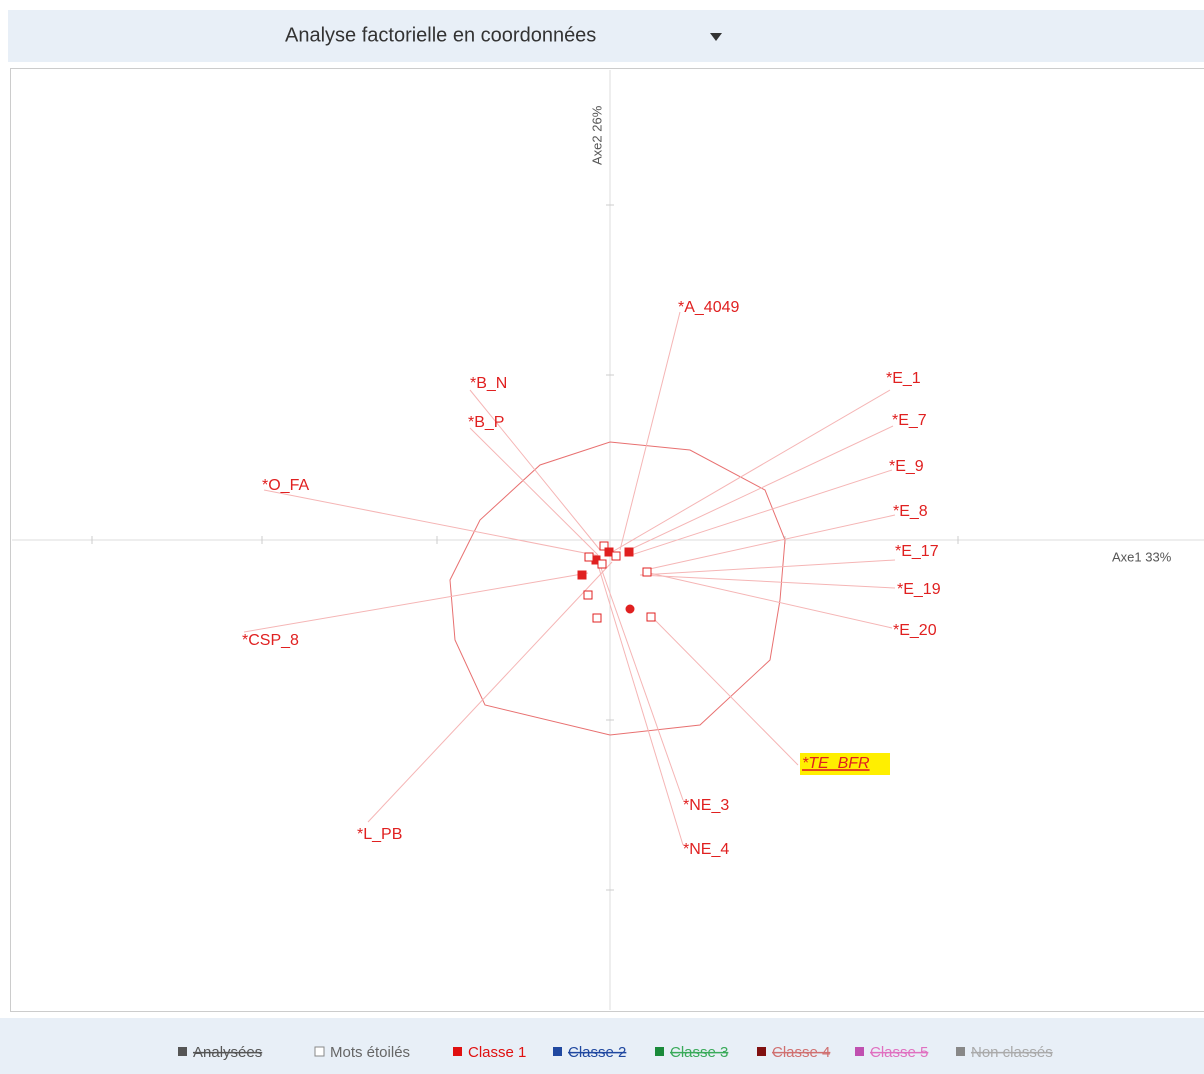 The image size is (1204, 1074). I want to click on highlight, so click(845, 764).